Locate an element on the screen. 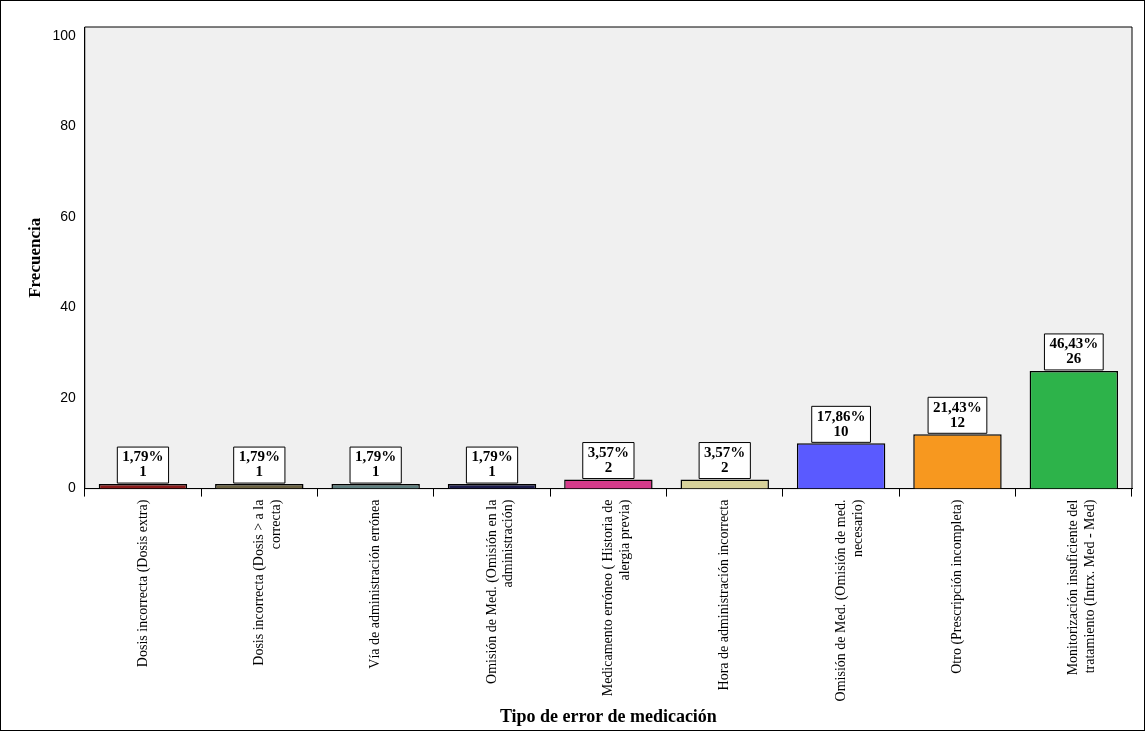  y-tick-label: 80 is located at coordinates (68, 125).